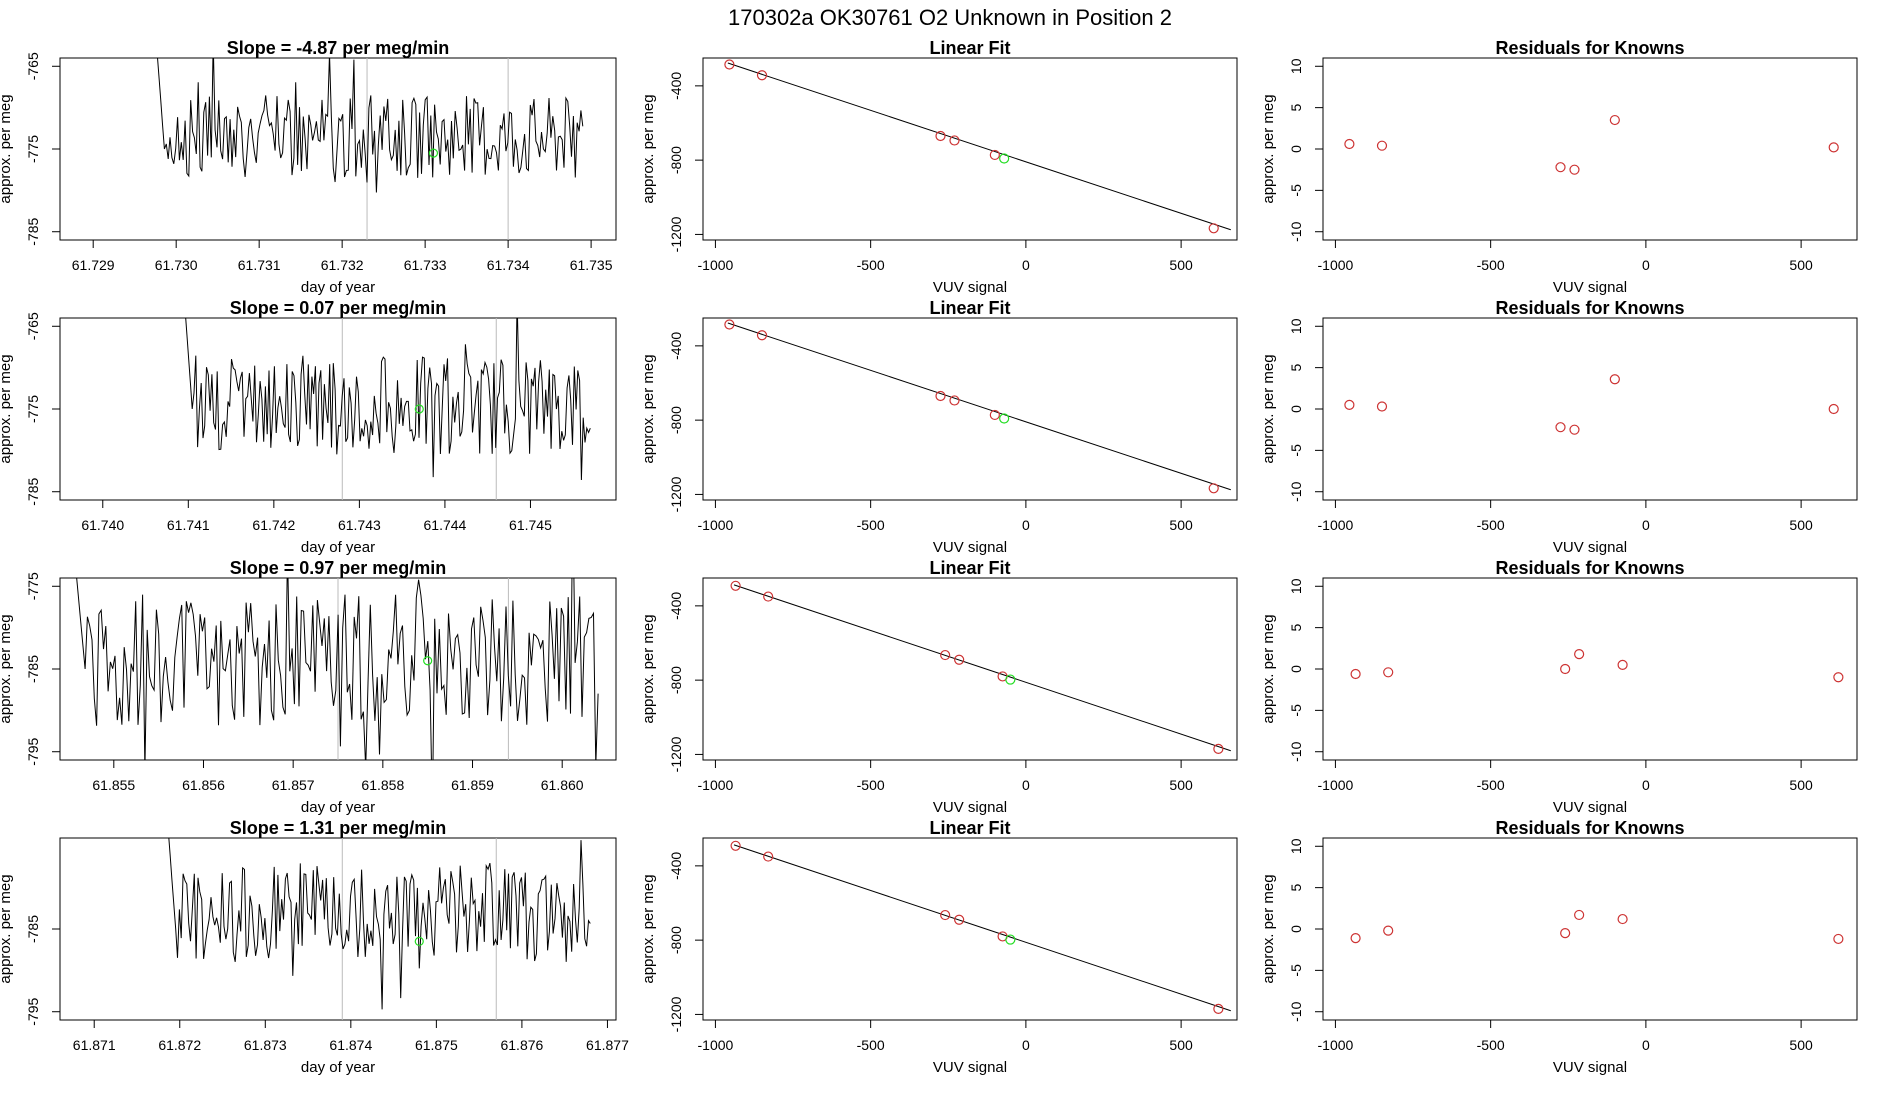  Describe the element at coordinates (338, 308) in the screenshot. I see `plot-title: Slope = 0.07 per meg/min` at that location.